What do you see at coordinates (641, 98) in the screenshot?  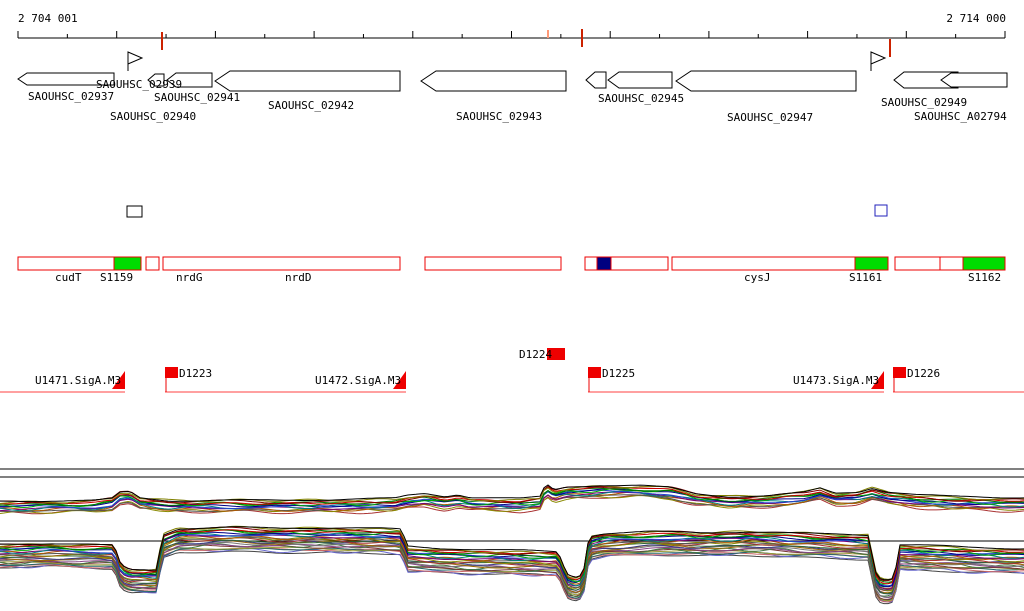 I see `gene-label-saouhsc-02945: SAOUHSC_02945` at bounding box center [641, 98].